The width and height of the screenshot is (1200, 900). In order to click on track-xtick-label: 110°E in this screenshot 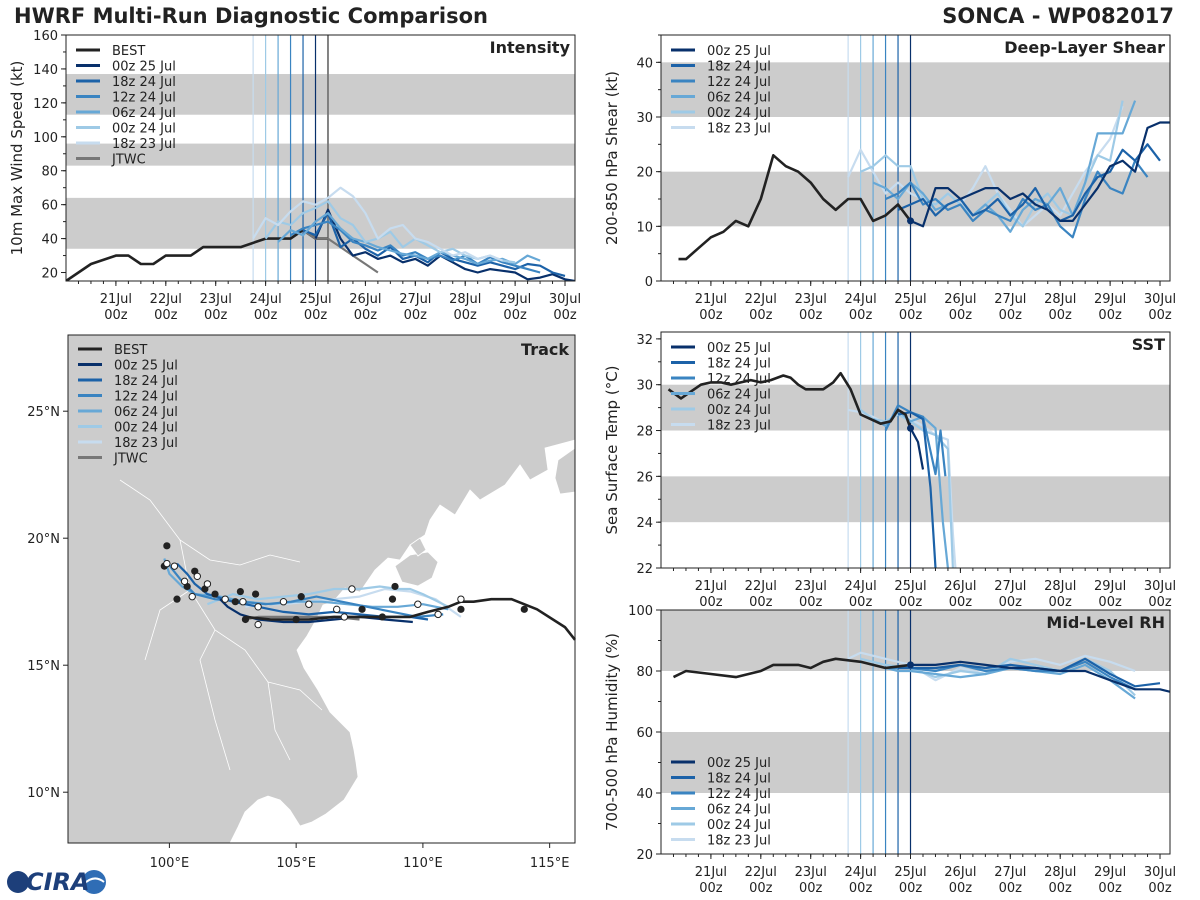, I will do `click(423, 863)`.